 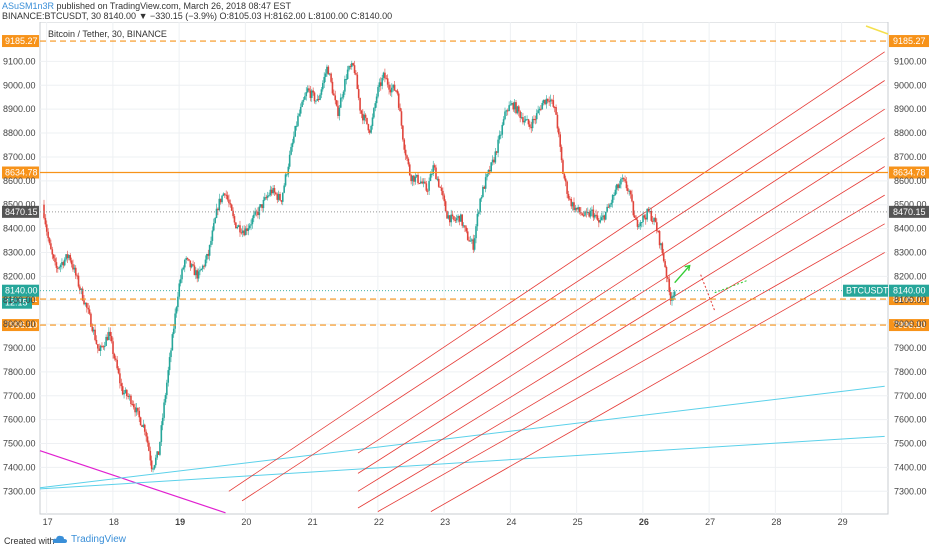 I want to click on created-with-text: Created with, so click(x=29, y=541).